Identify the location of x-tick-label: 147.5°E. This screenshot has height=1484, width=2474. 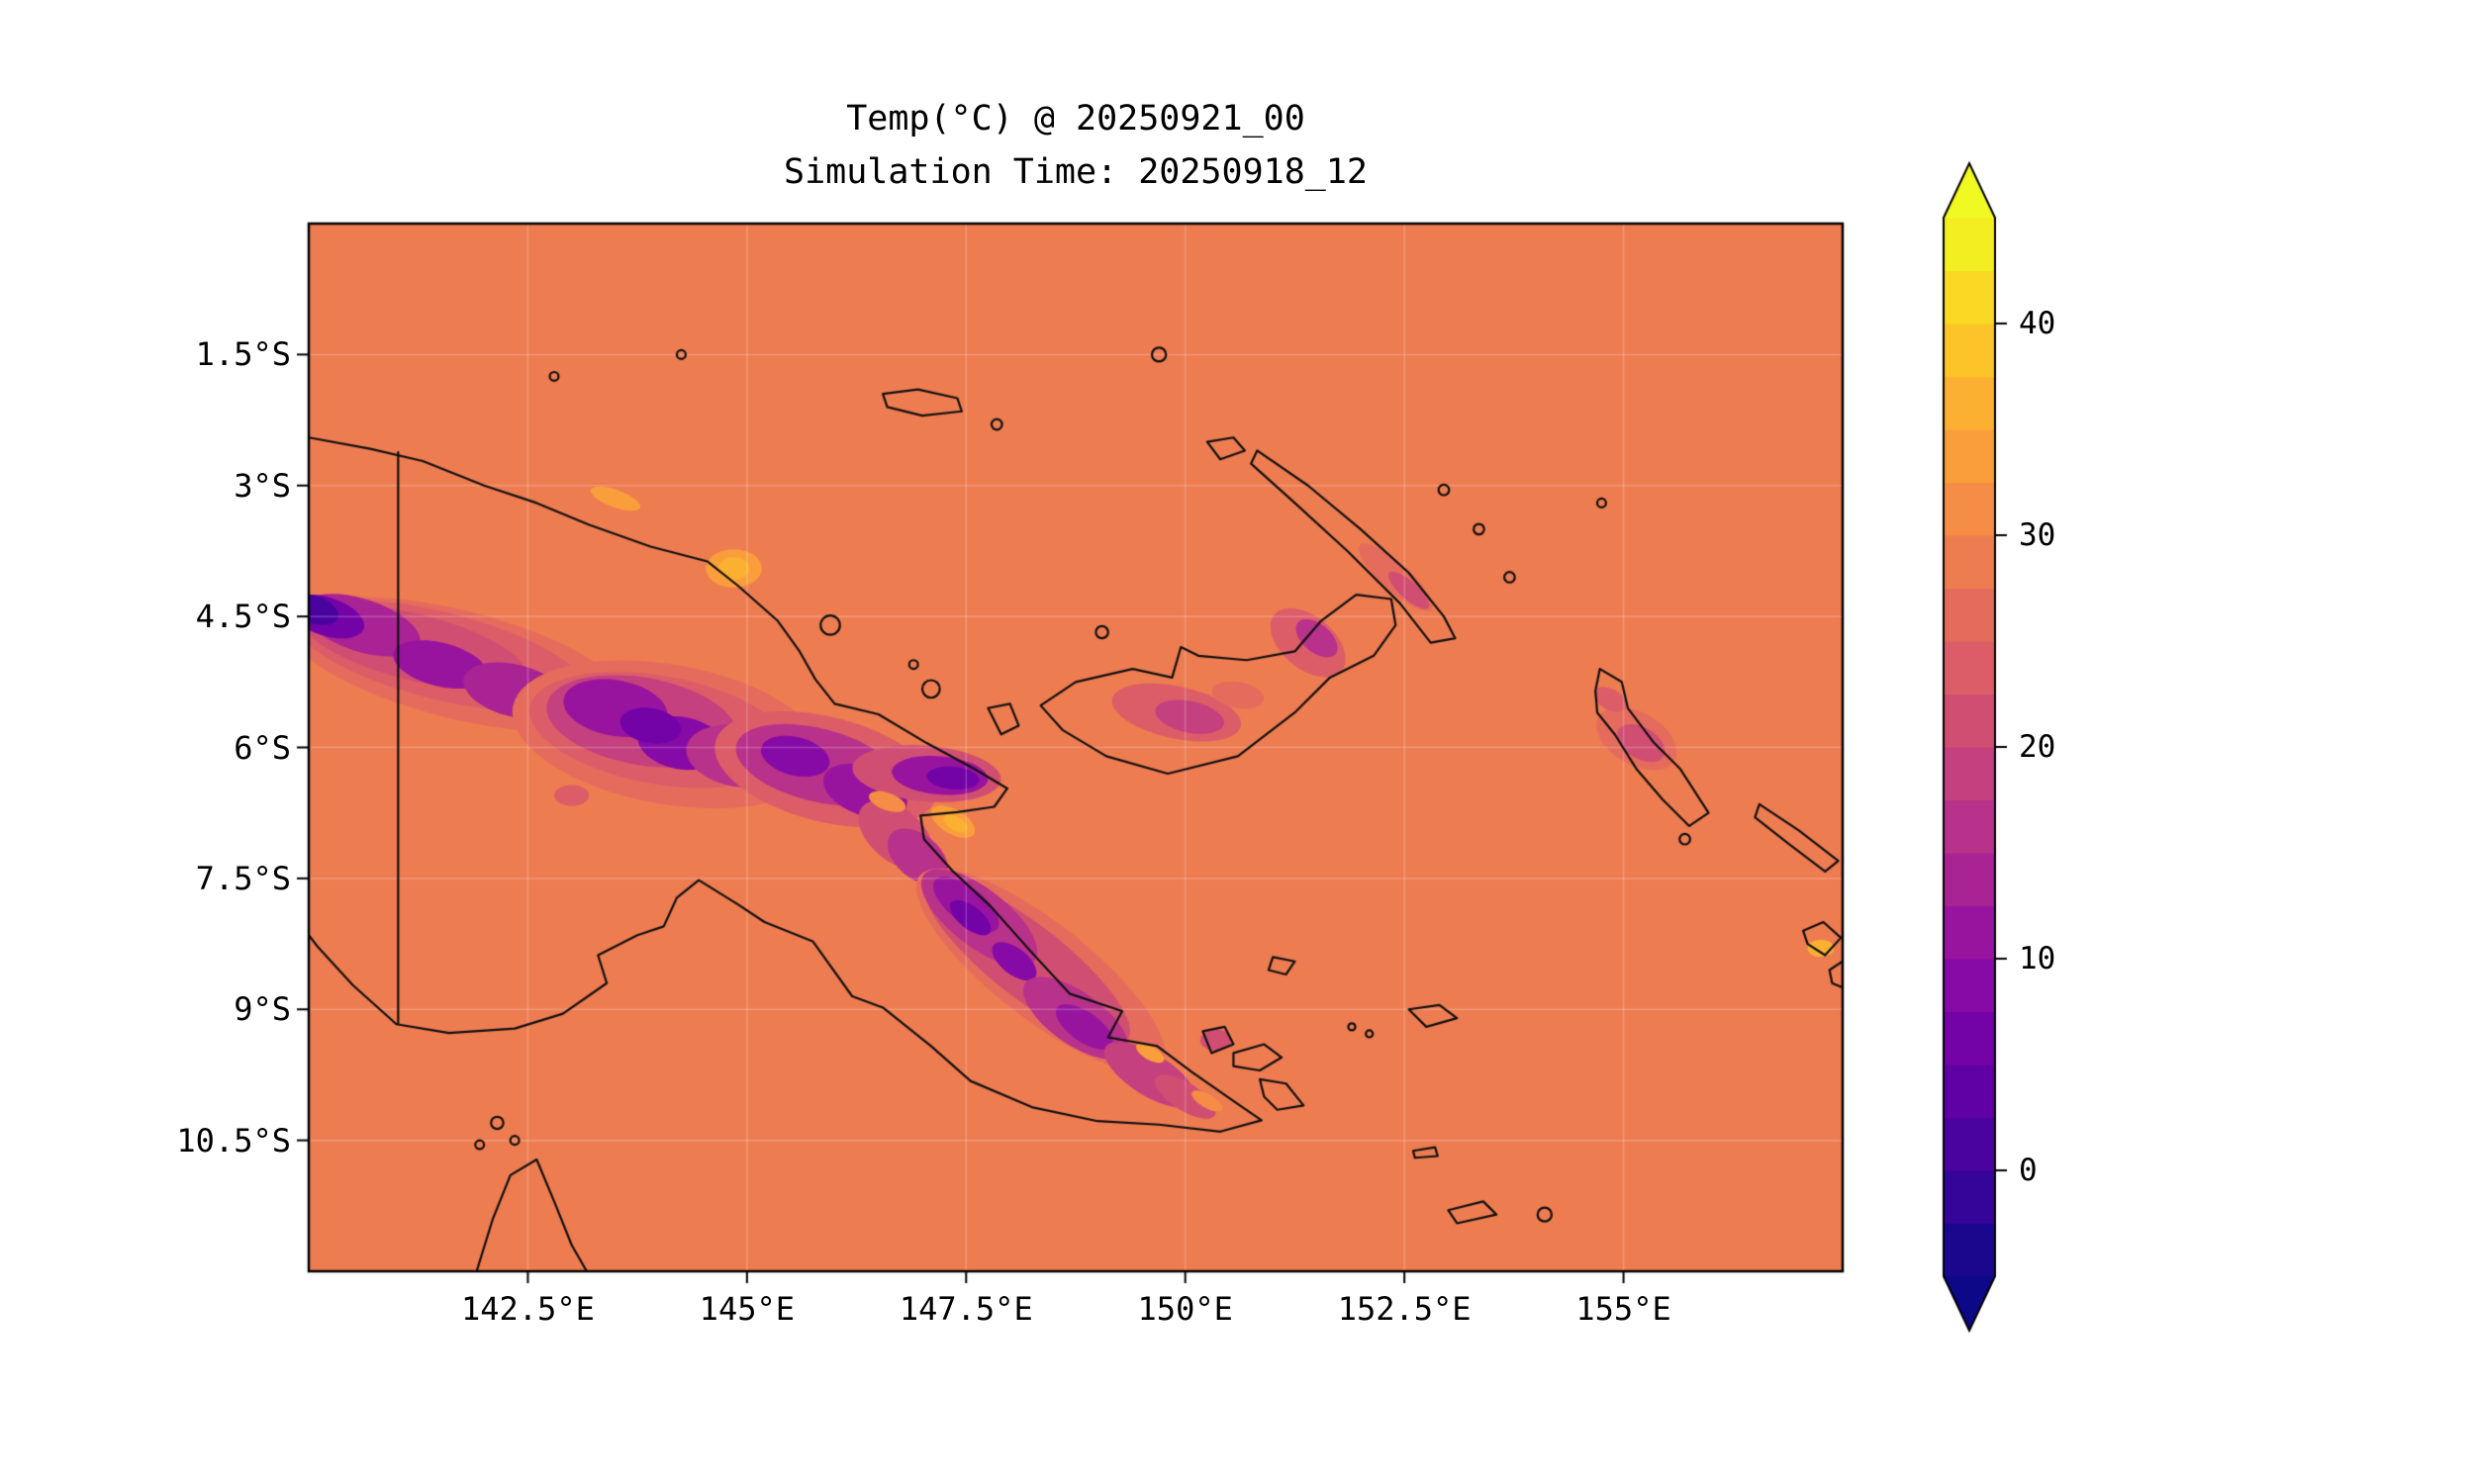
(966, 1309).